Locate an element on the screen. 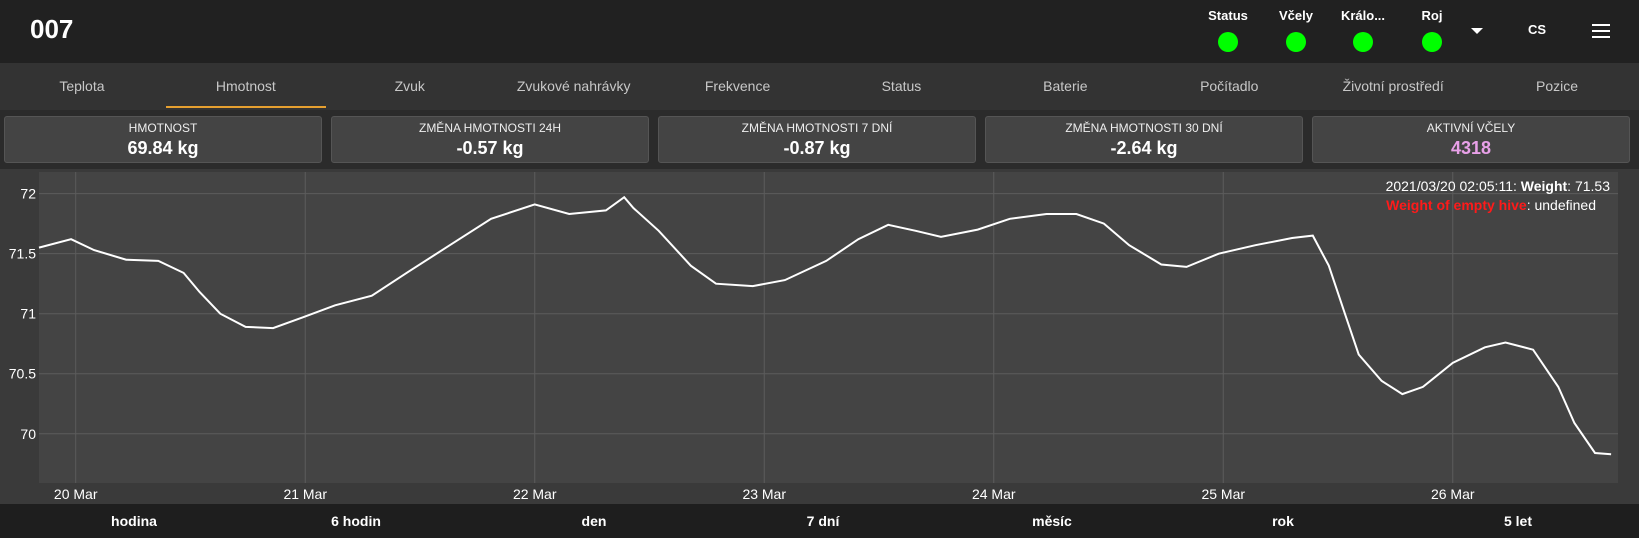 The width and height of the screenshot is (1639, 538). active-tab-indicator is located at coordinates (245, 107).